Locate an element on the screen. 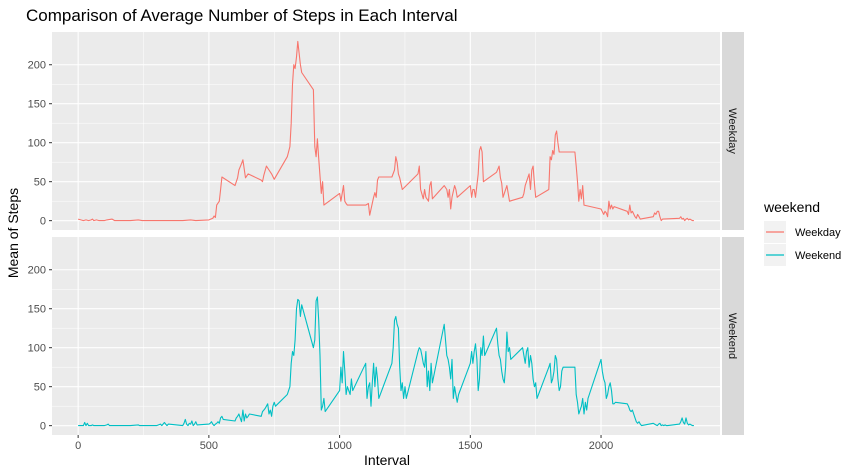 The image size is (862, 475). facet-strip-label: Weekday is located at coordinates (732, 131).